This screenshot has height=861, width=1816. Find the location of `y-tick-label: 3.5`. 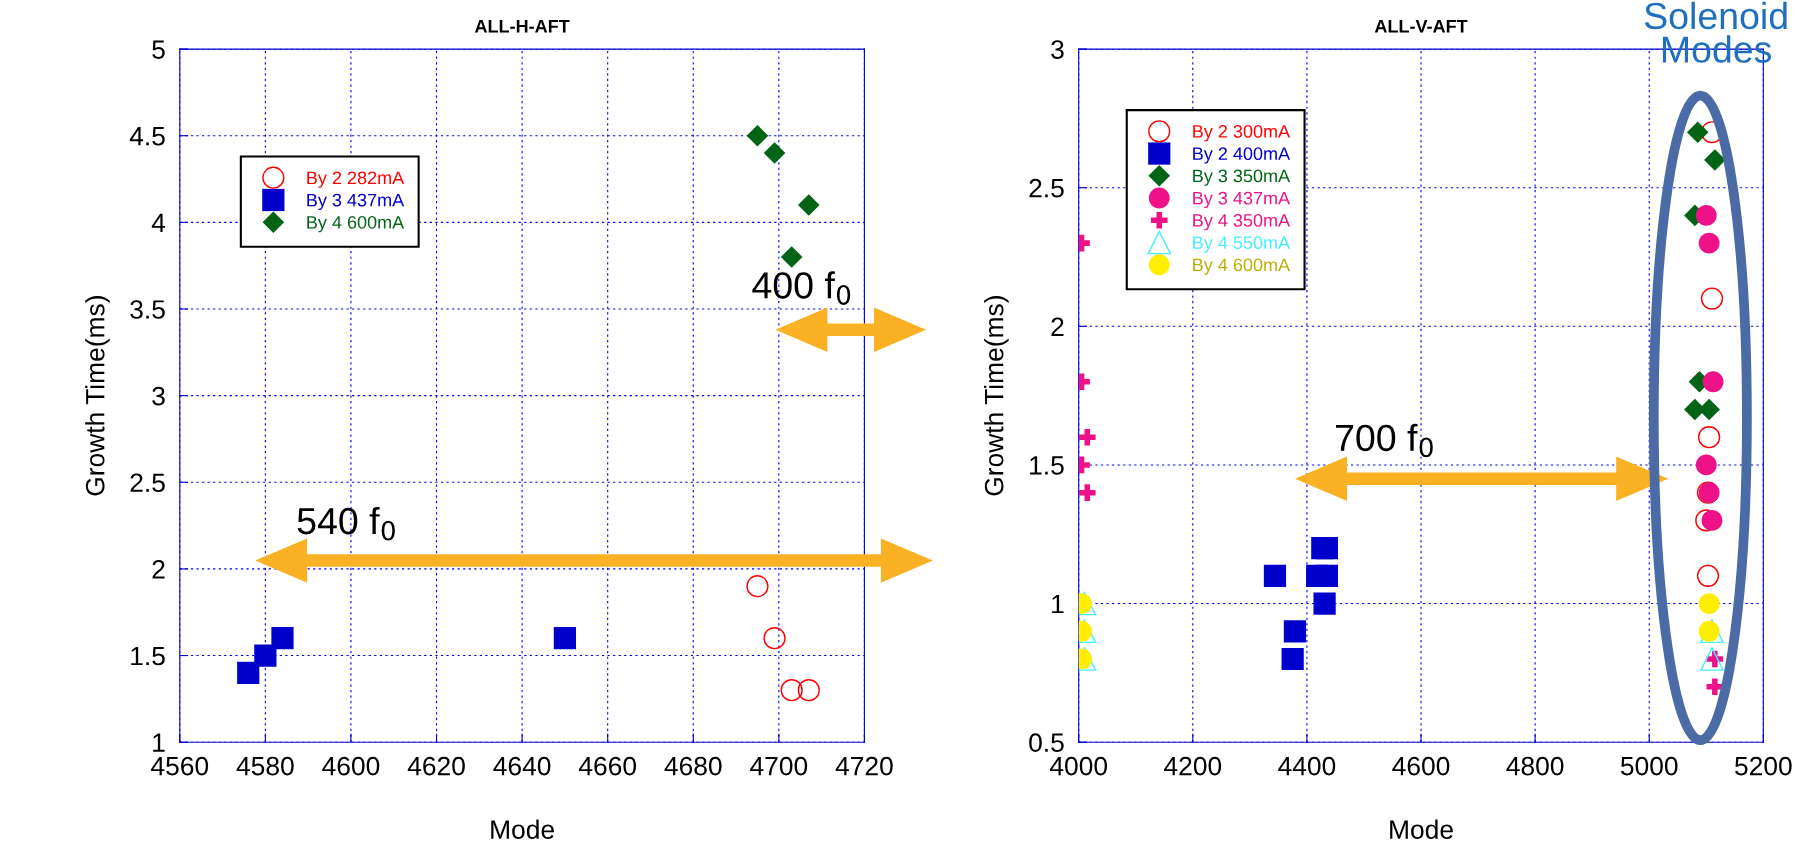

y-tick-label: 3.5 is located at coordinates (147, 309).